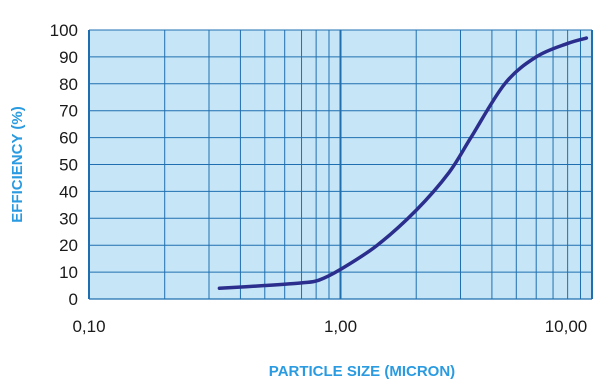 This screenshot has width=594, height=388. Describe the element at coordinates (362, 371) in the screenshot. I see `x-axis-title: PARTICLE SIZE (MICRON)` at that location.